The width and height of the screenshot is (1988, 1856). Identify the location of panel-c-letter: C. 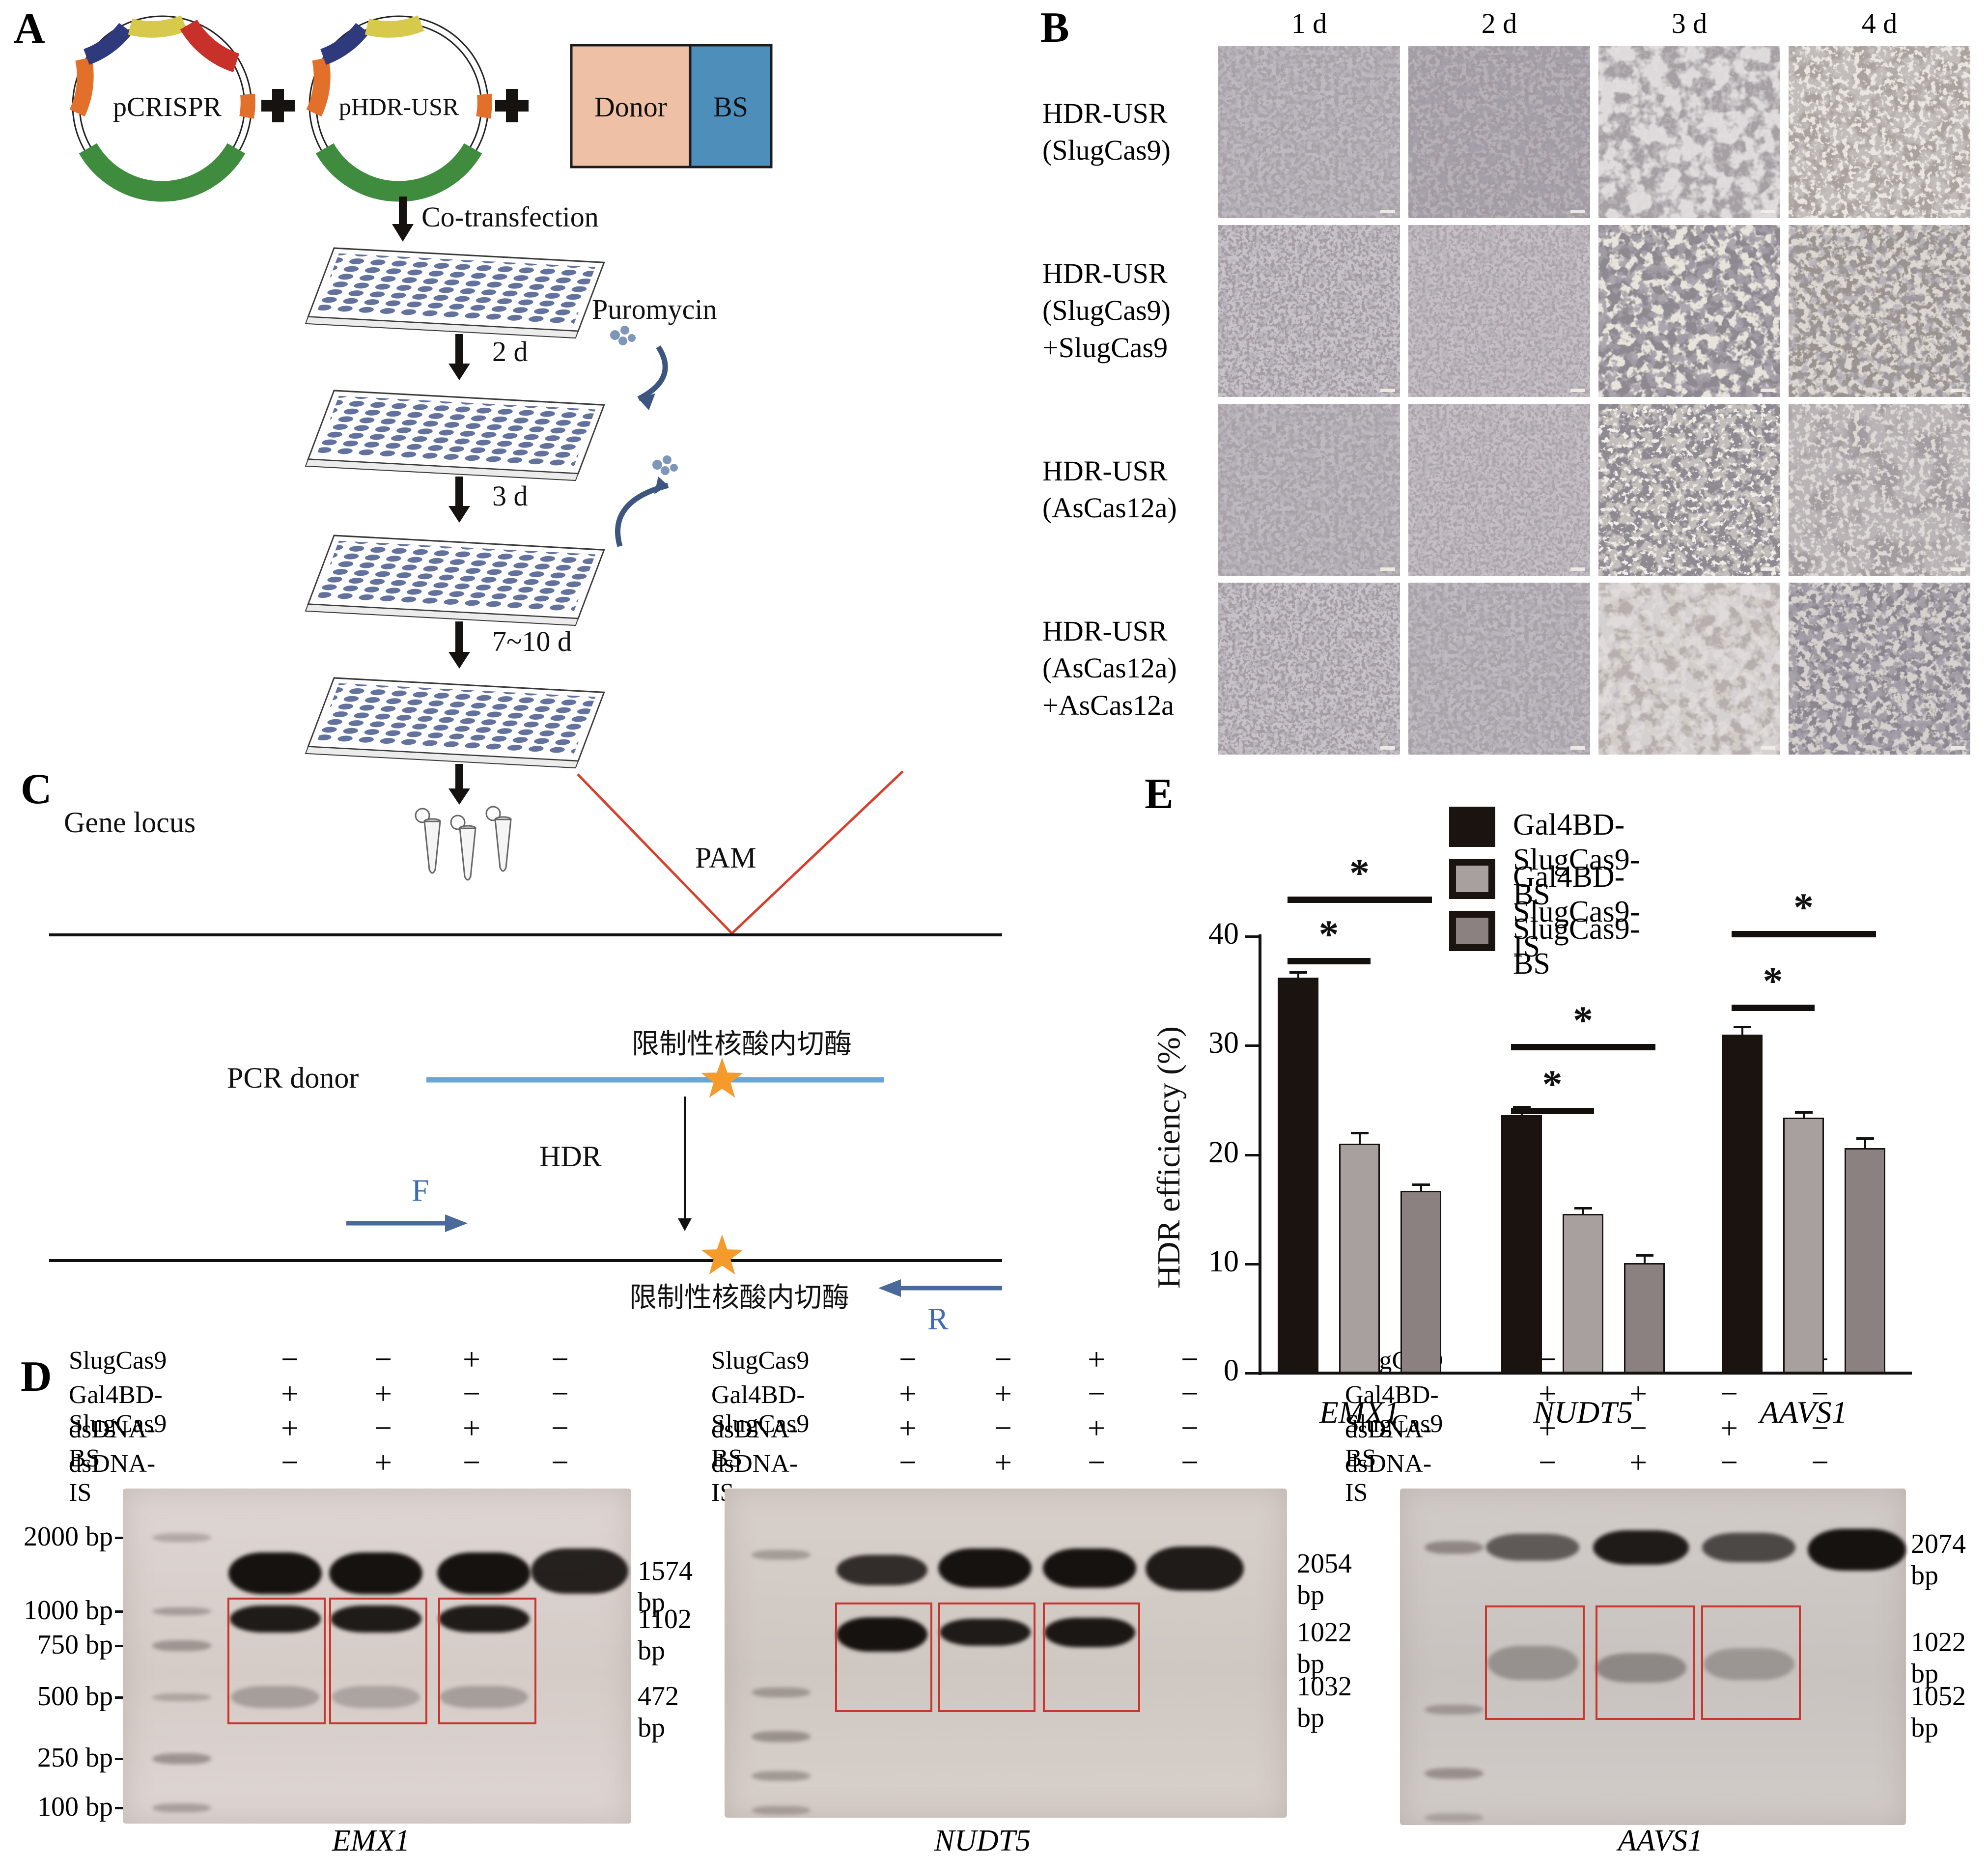
(36, 789).